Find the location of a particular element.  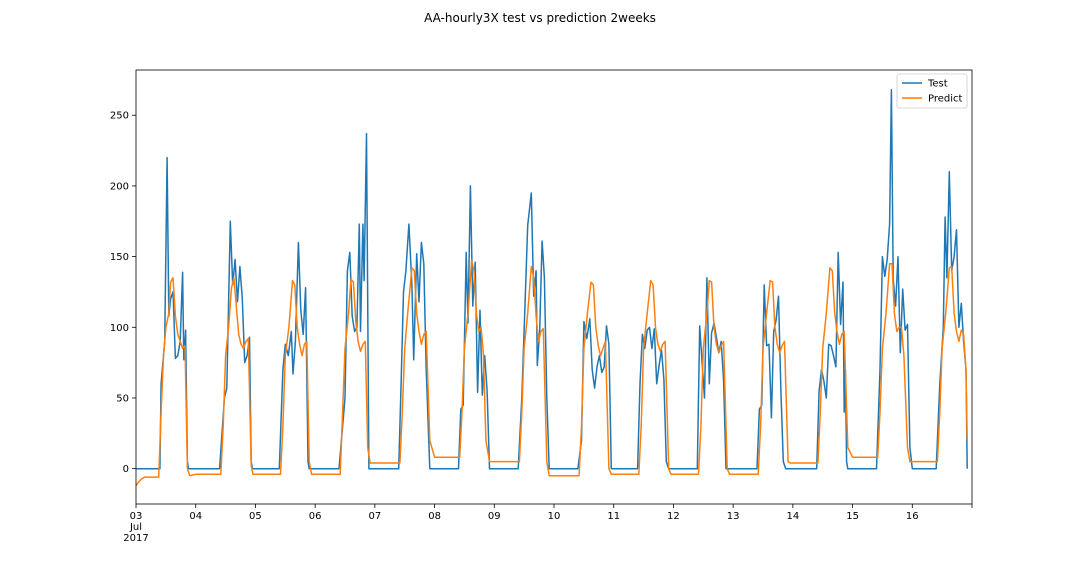

x-tick-label: 08 is located at coordinates (434, 516).